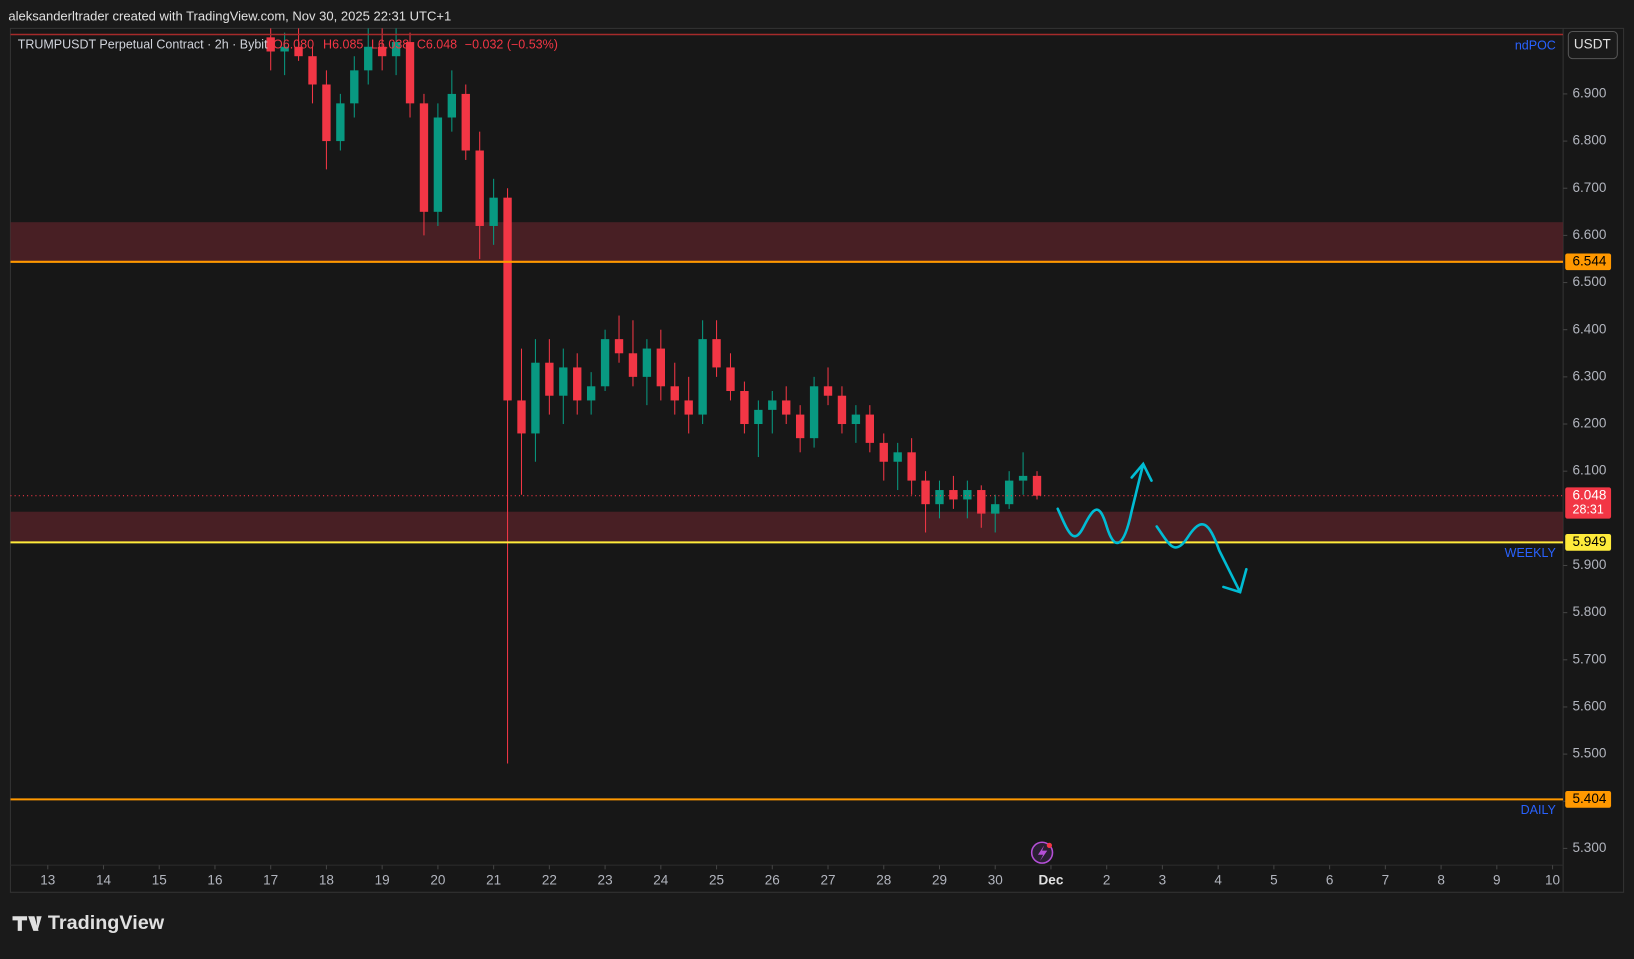 The width and height of the screenshot is (1634, 959). I want to click on x-tick-label: 23, so click(605, 879).